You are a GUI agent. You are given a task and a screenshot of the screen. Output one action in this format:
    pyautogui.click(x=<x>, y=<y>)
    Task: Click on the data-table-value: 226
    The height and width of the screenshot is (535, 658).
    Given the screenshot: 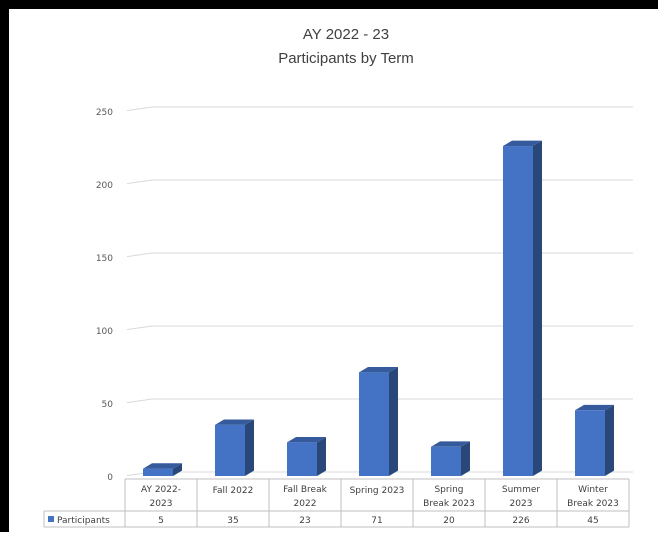 What is the action you would take?
    pyautogui.click(x=520, y=521)
    